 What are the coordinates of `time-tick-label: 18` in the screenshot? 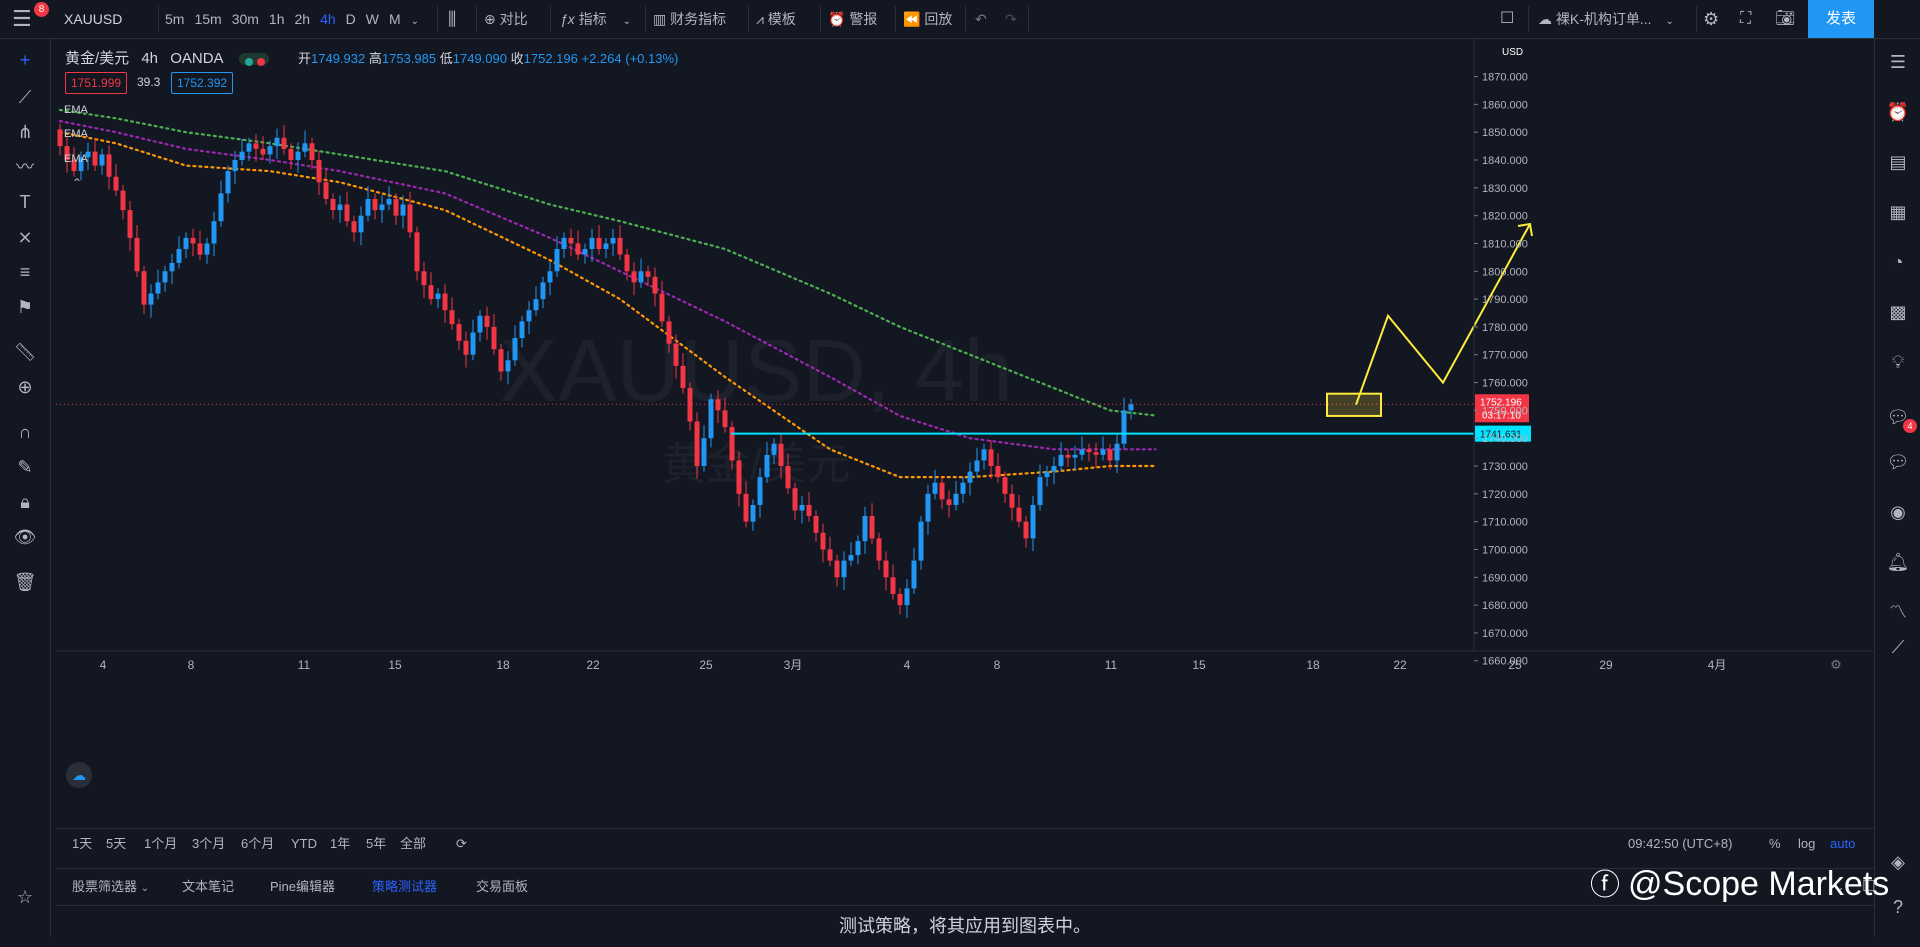 It's located at (1313, 665).